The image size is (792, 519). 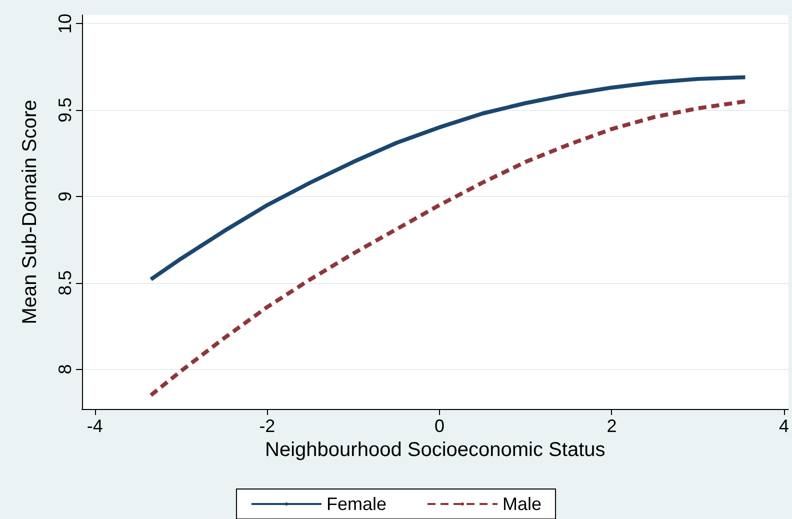 What do you see at coordinates (439, 426) in the screenshot?
I see `x-tick-label: 0` at bounding box center [439, 426].